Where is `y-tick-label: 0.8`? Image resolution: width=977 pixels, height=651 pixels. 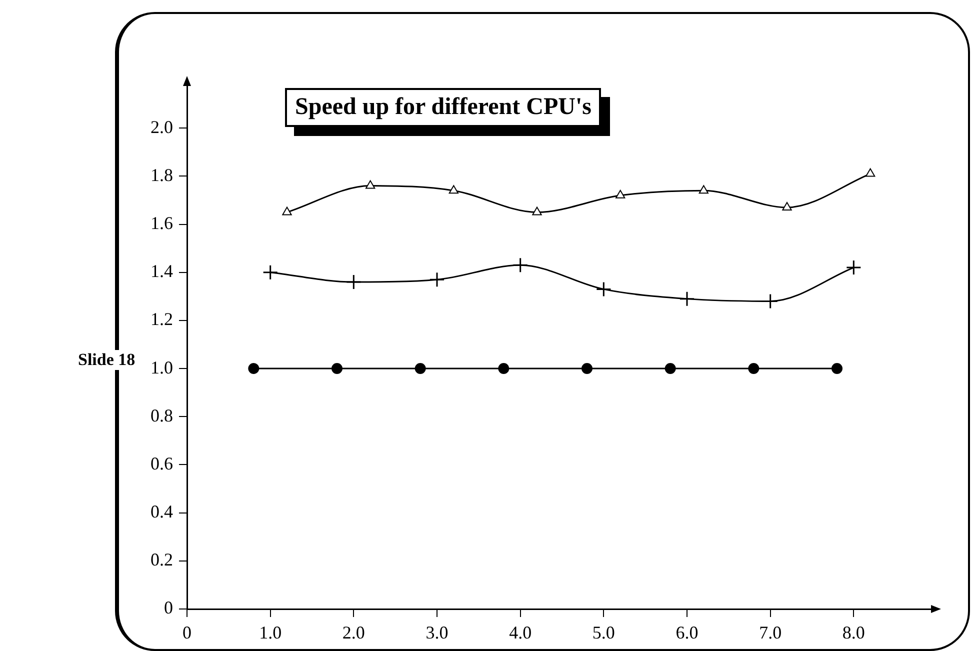
y-tick-label: 0.8 is located at coordinates (161, 415).